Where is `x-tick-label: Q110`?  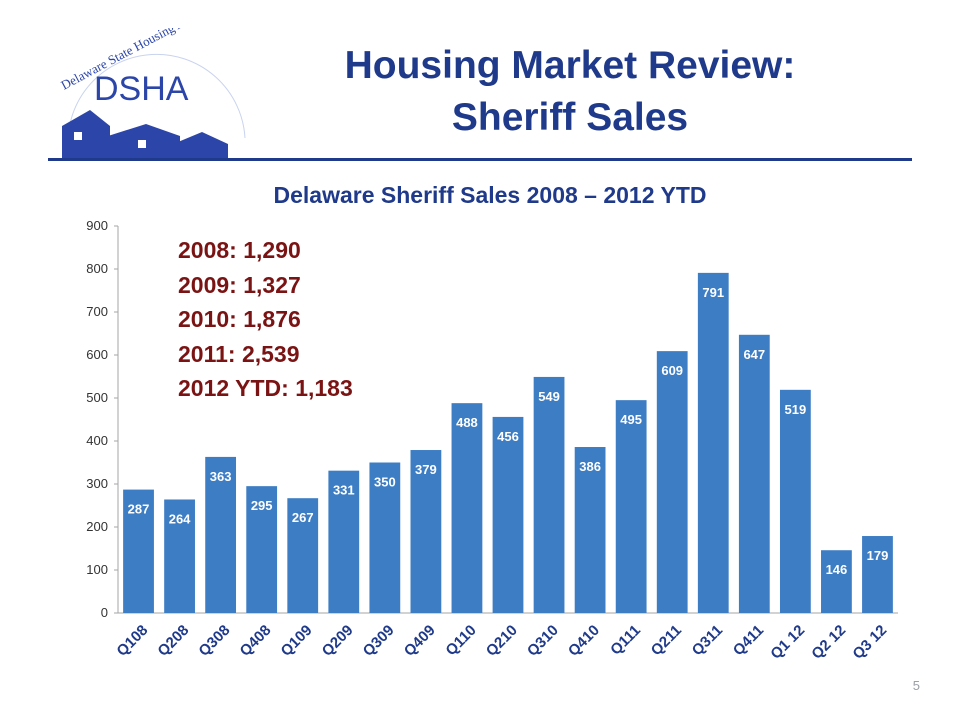 x-tick-label: Q110 is located at coordinates (460, 640).